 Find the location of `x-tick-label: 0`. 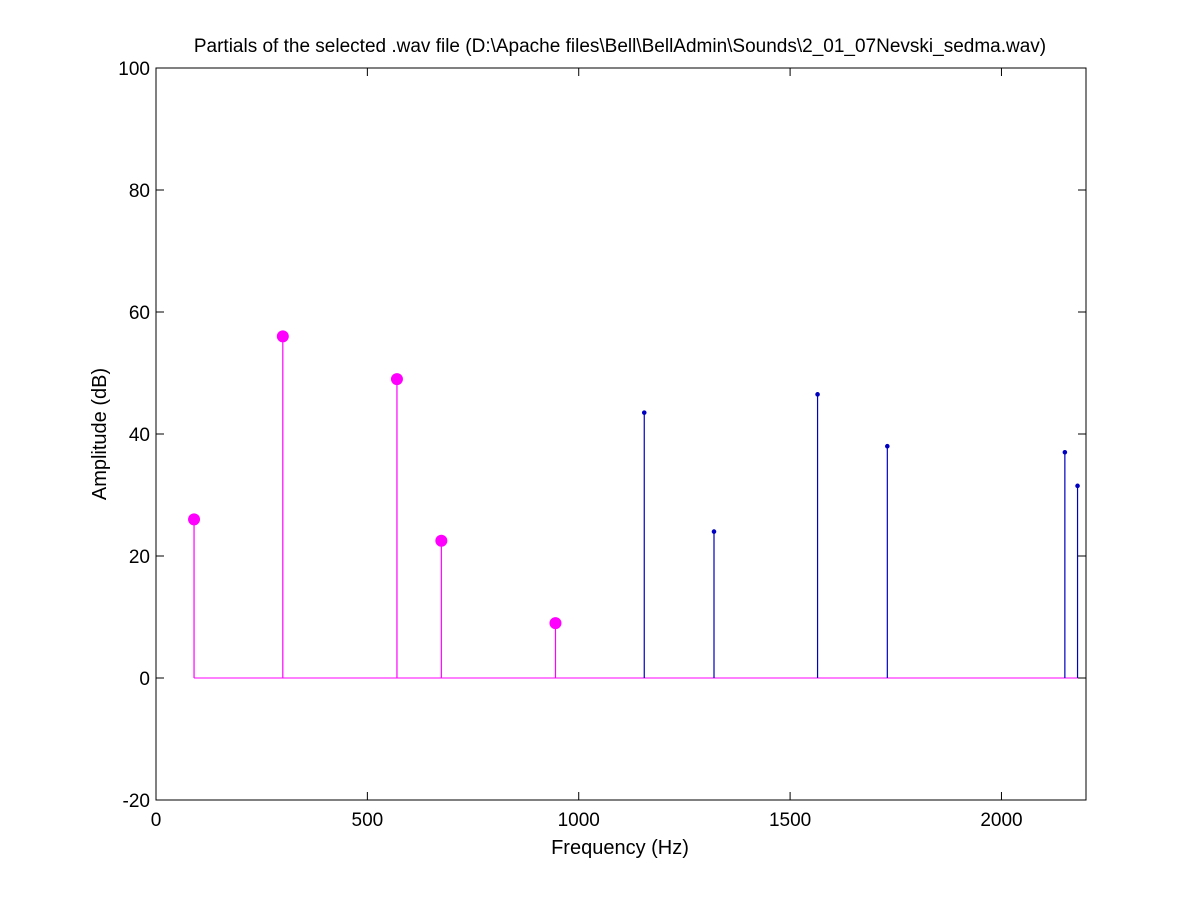

x-tick-label: 0 is located at coordinates (156, 820).